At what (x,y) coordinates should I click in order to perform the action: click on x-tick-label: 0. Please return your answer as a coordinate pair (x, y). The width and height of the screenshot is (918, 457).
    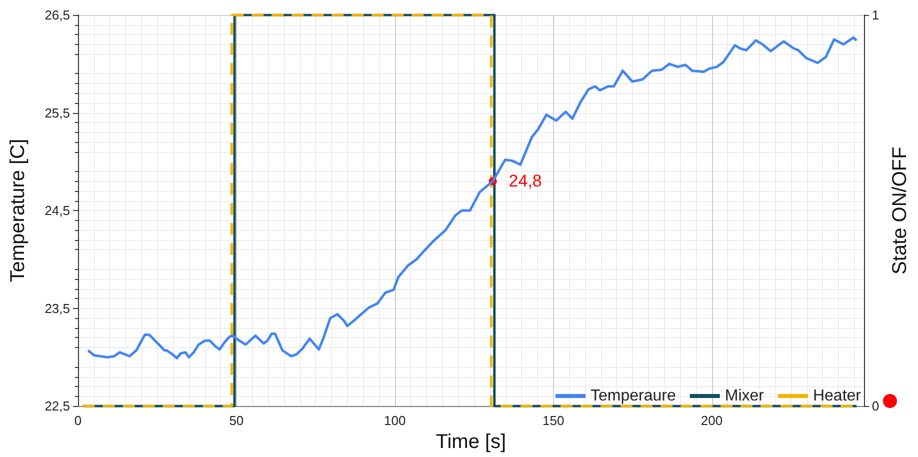
    Looking at the image, I should click on (78, 420).